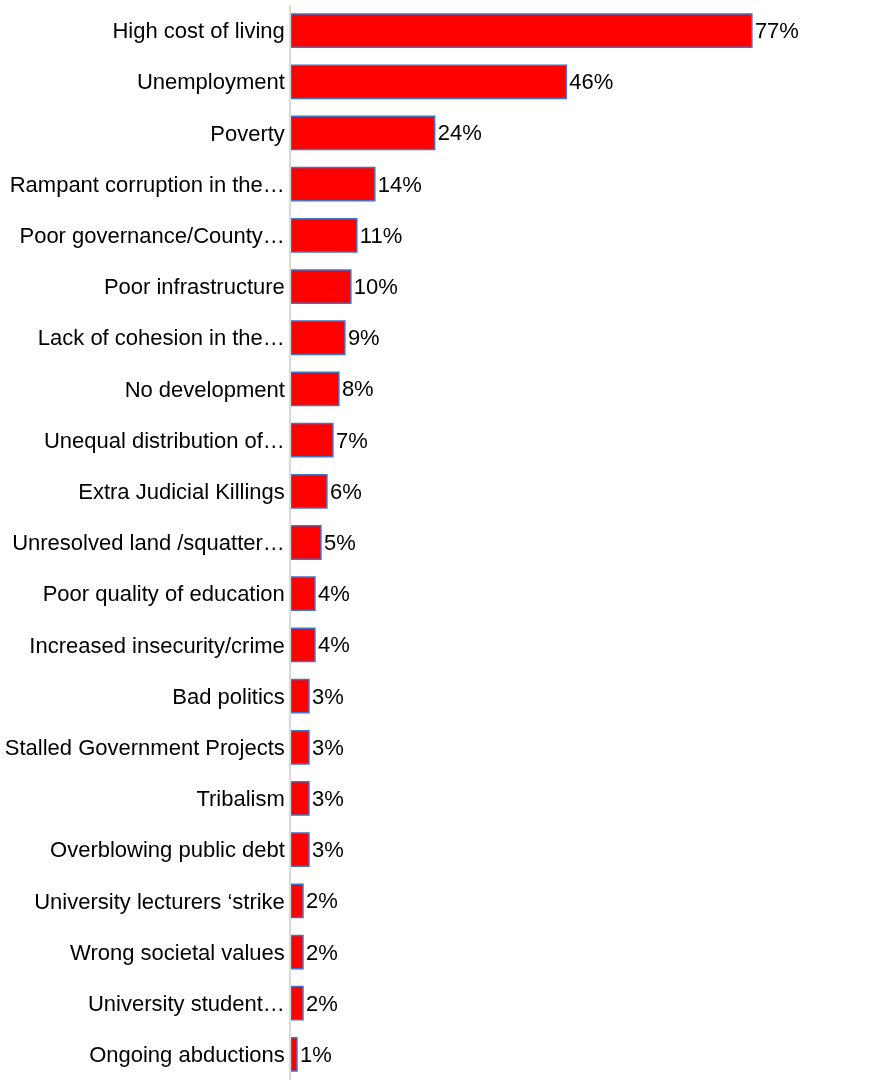 The width and height of the screenshot is (881, 1085). What do you see at coordinates (198, 31) in the screenshot?
I see `y-tick-label: High cost of living` at bounding box center [198, 31].